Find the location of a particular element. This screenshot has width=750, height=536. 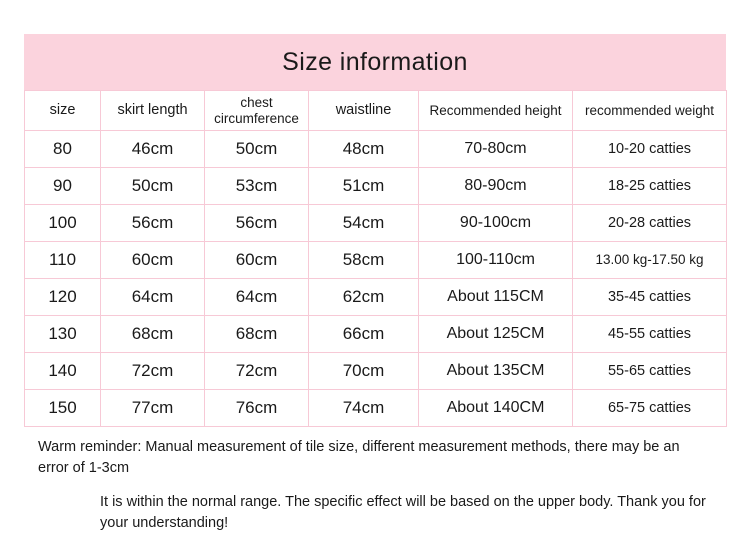

cell-height: 70-80cm is located at coordinates (495, 149).